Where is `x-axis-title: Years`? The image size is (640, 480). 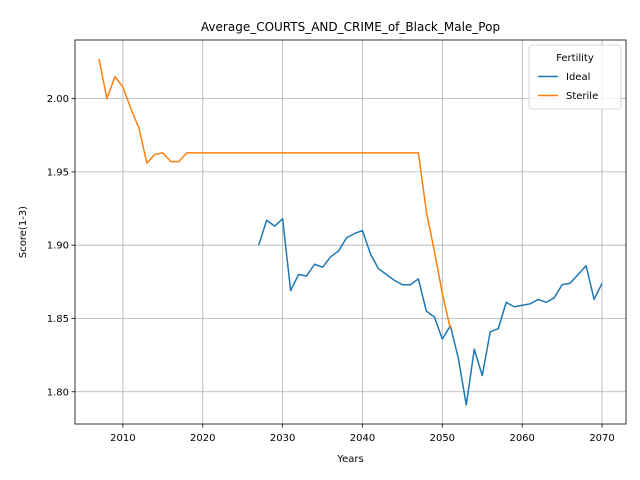 x-axis-title: Years is located at coordinates (349, 459).